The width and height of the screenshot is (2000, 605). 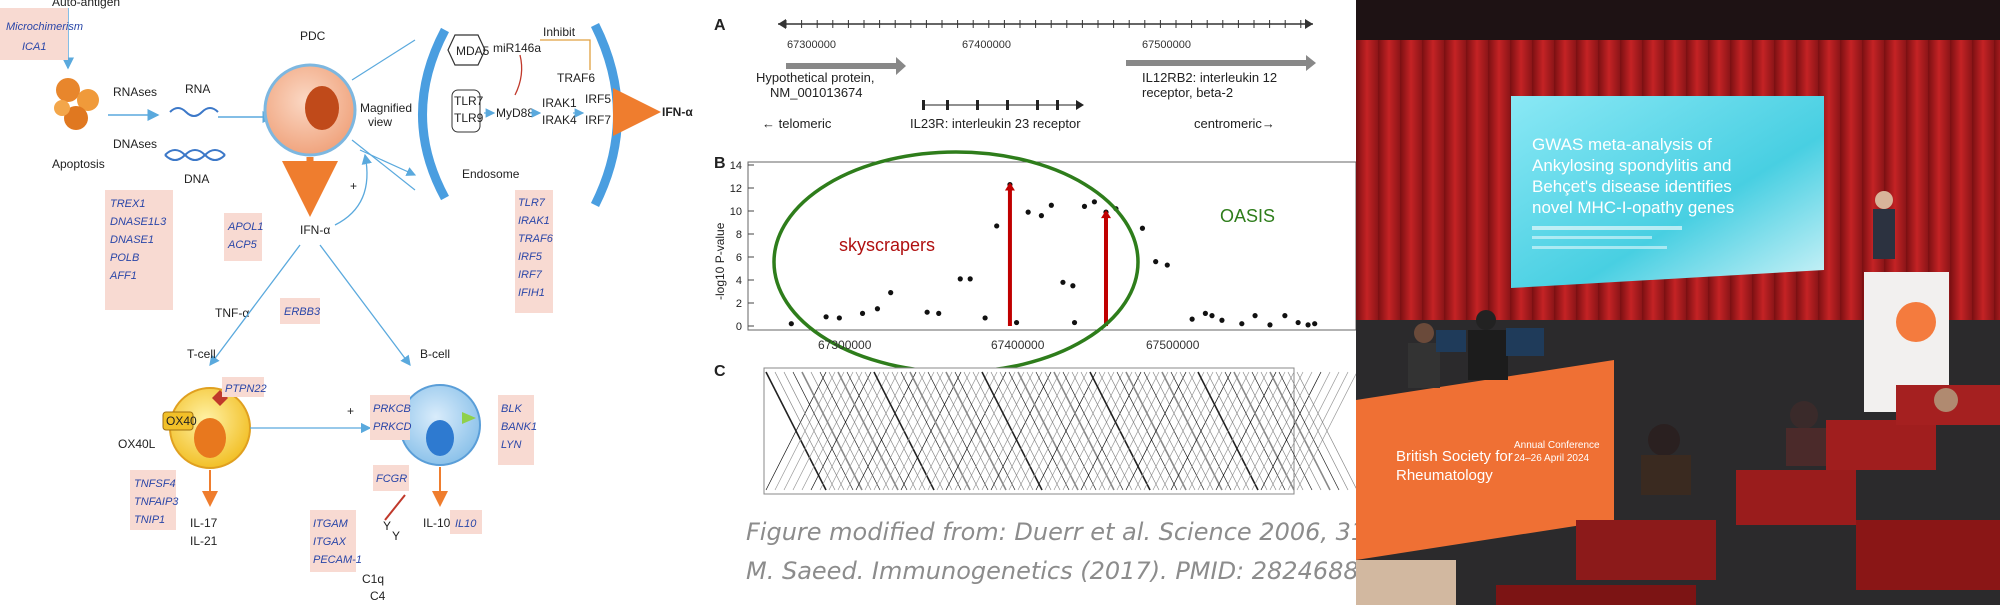 I want to click on speaker, so click(x=1884, y=225).